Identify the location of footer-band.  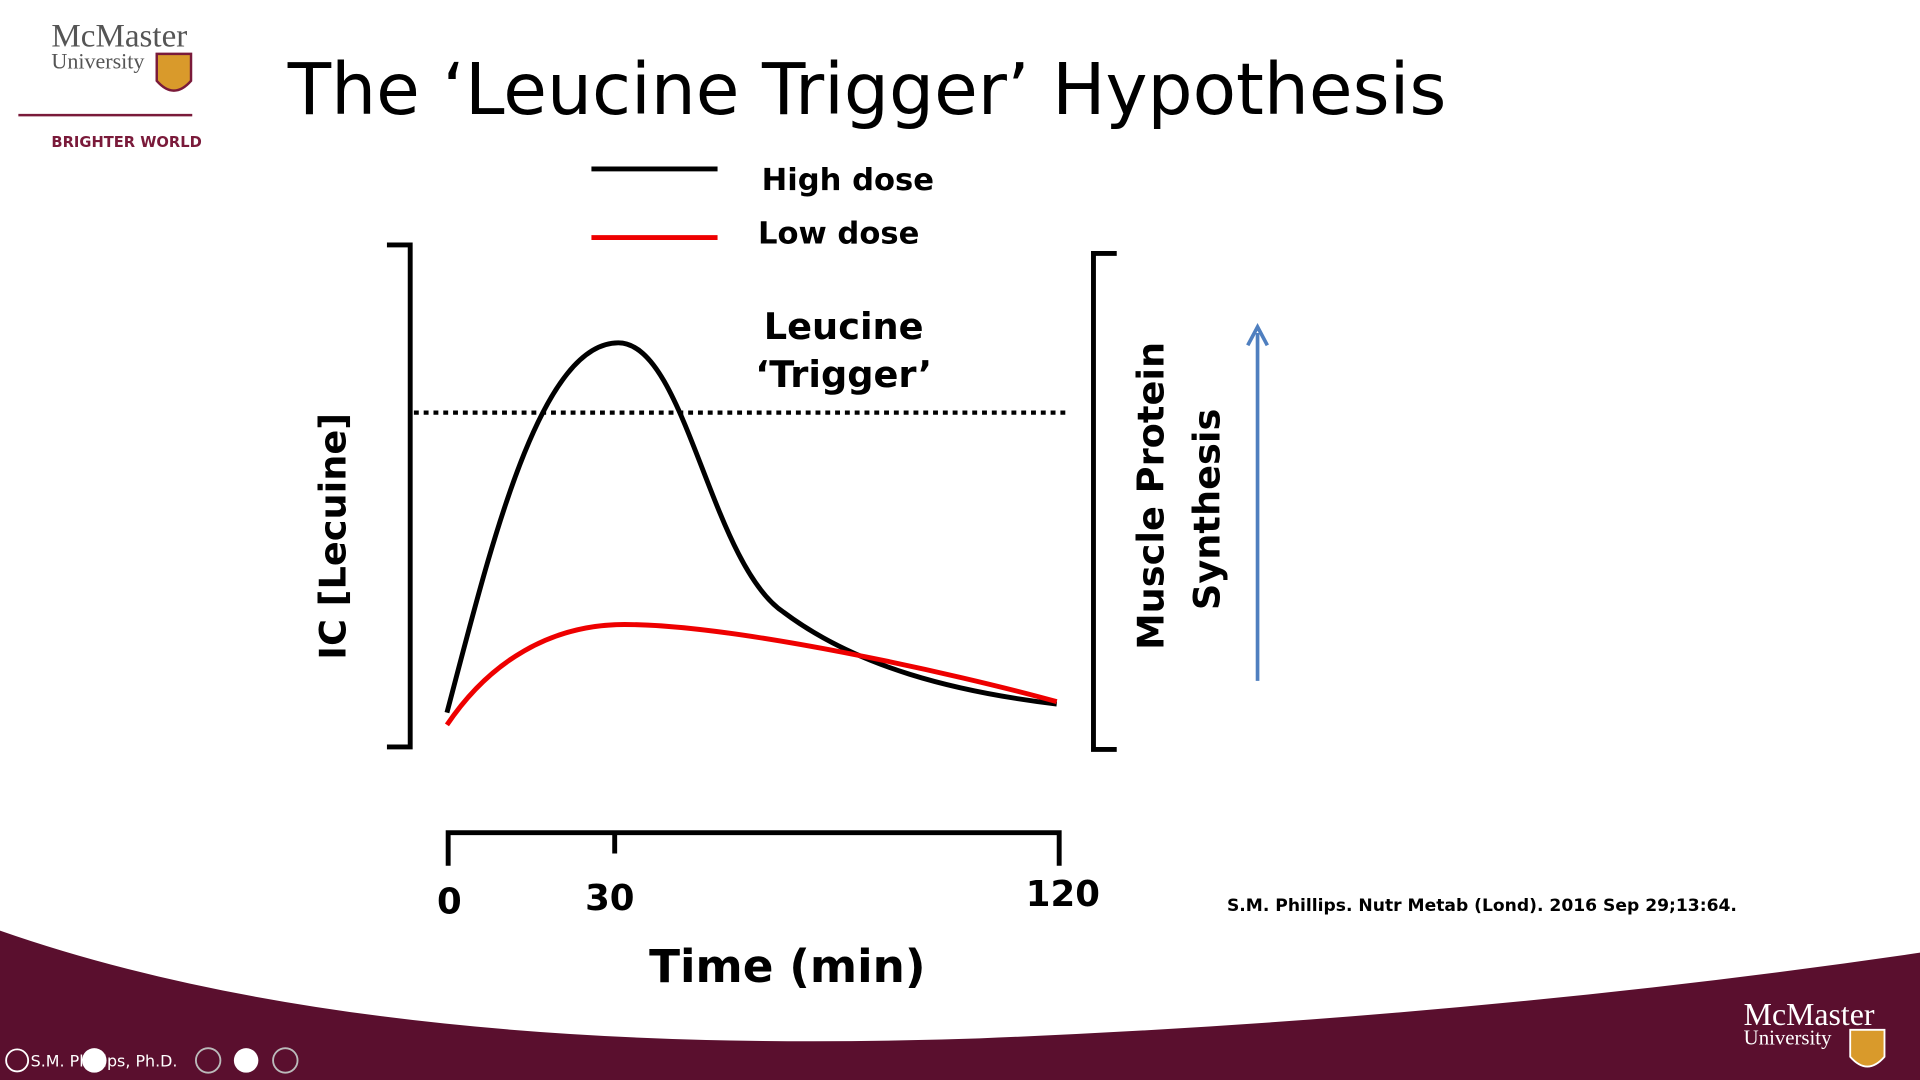
(960, 1005).